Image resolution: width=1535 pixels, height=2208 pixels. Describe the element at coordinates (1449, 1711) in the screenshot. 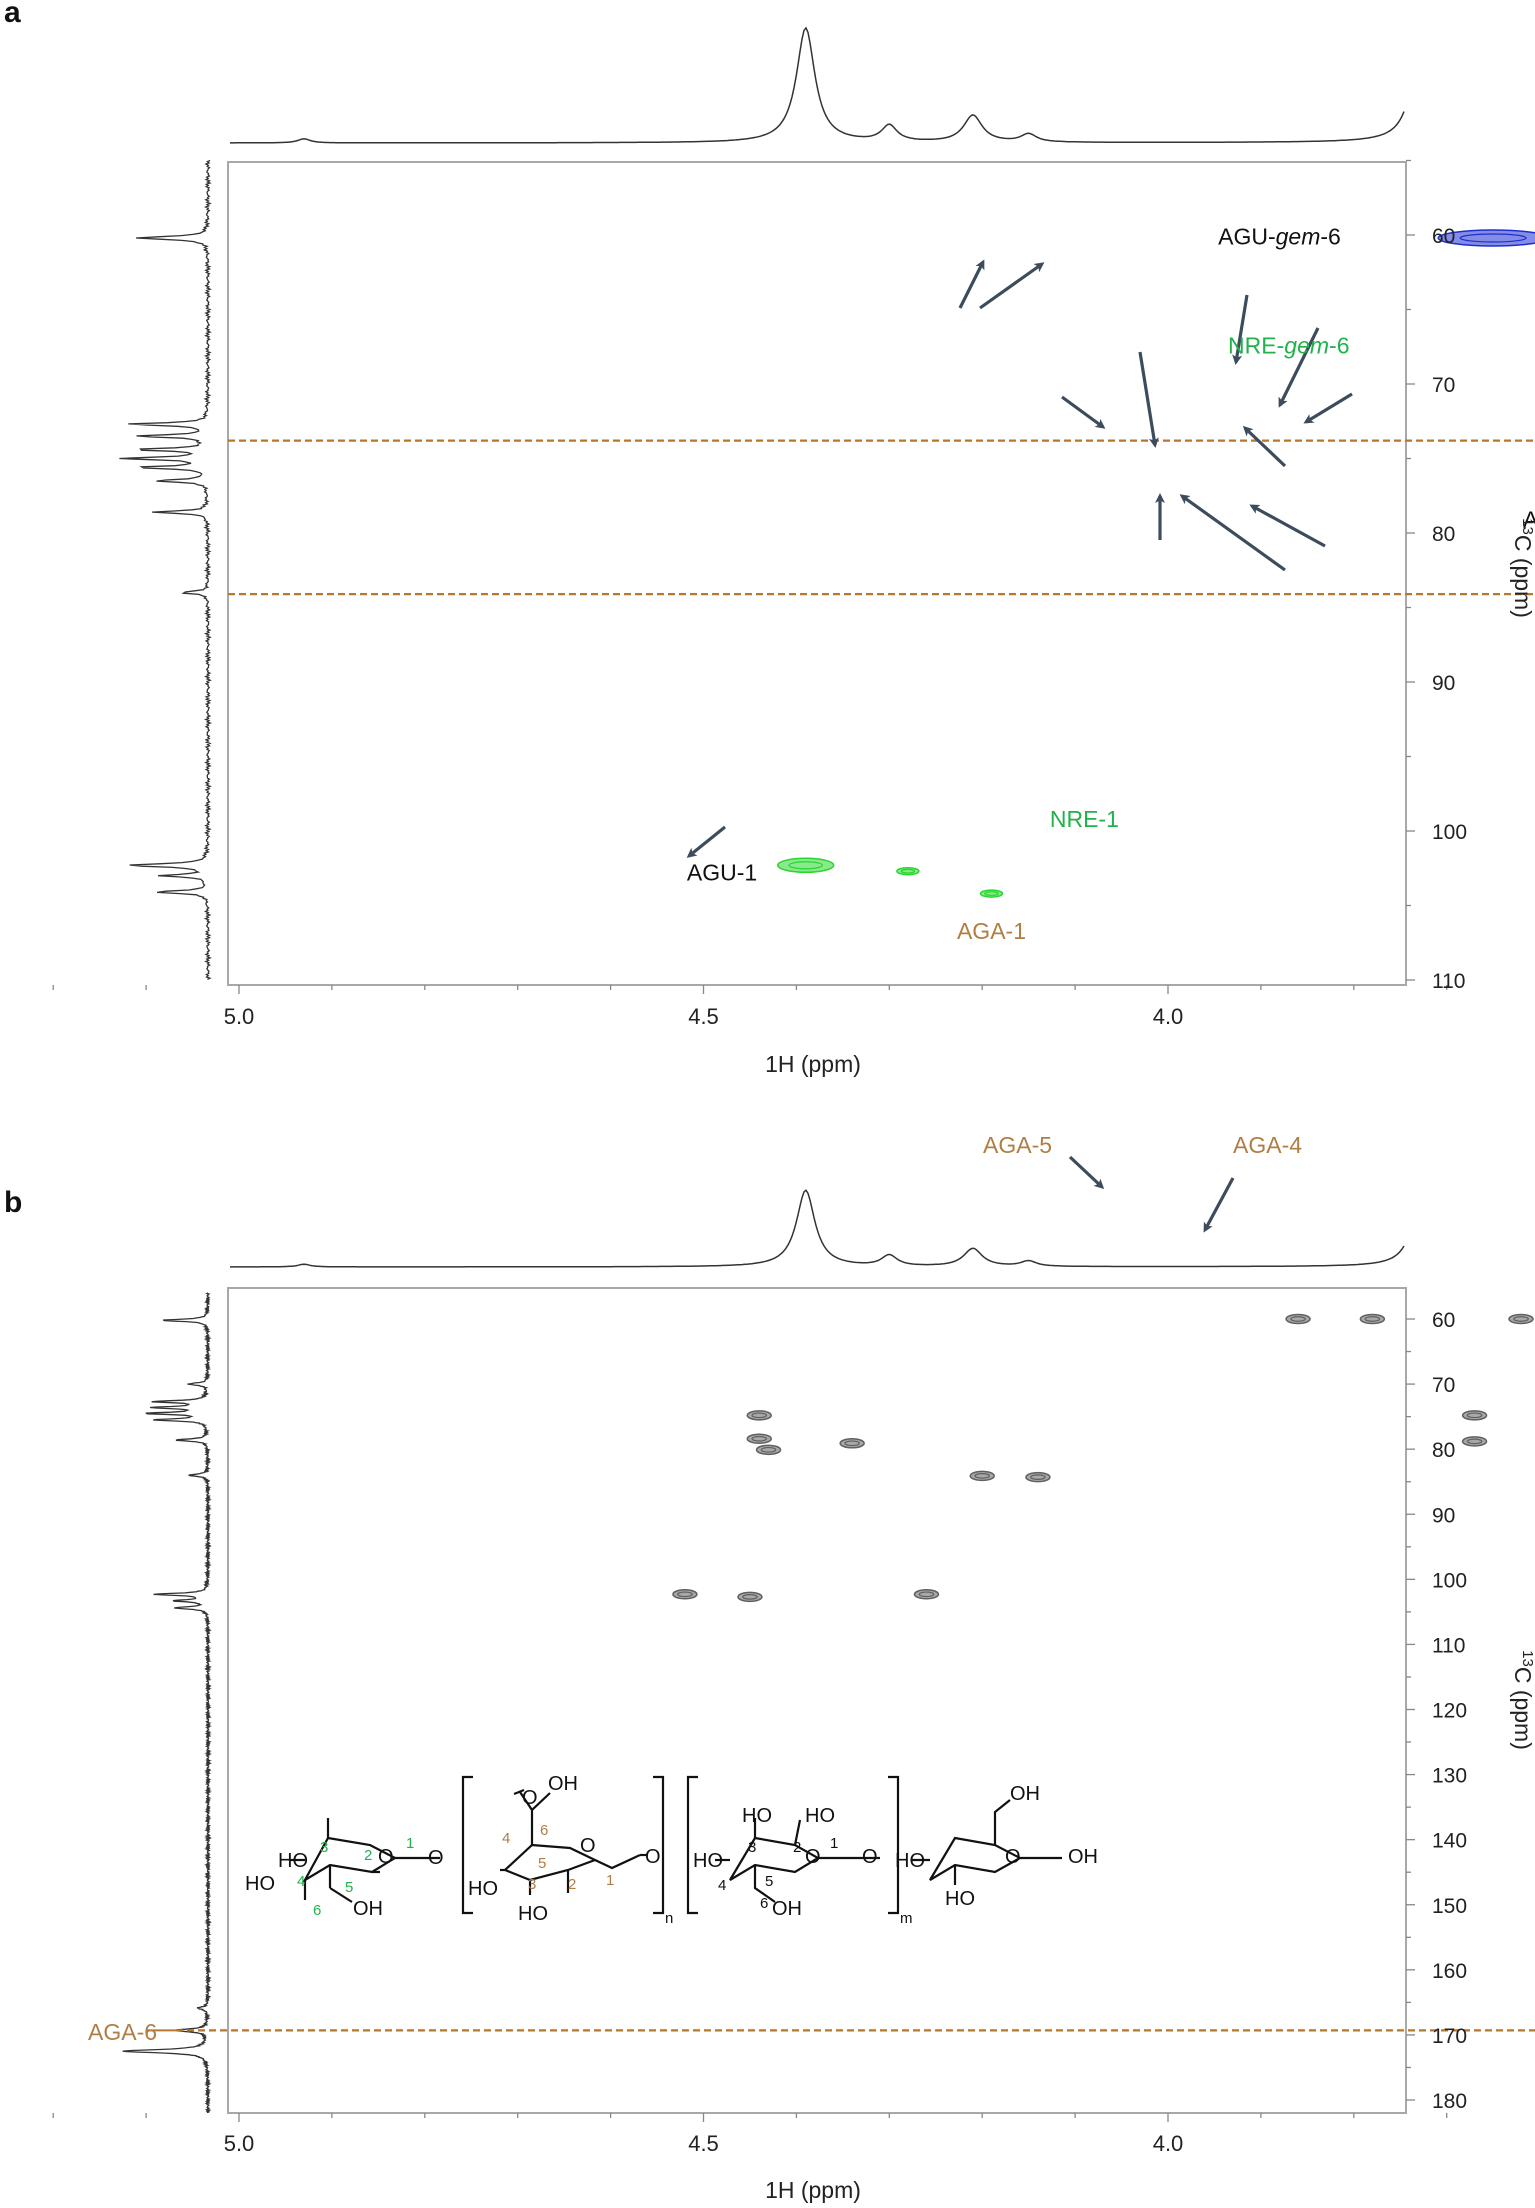

I see `y-tick-label: 120` at that location.